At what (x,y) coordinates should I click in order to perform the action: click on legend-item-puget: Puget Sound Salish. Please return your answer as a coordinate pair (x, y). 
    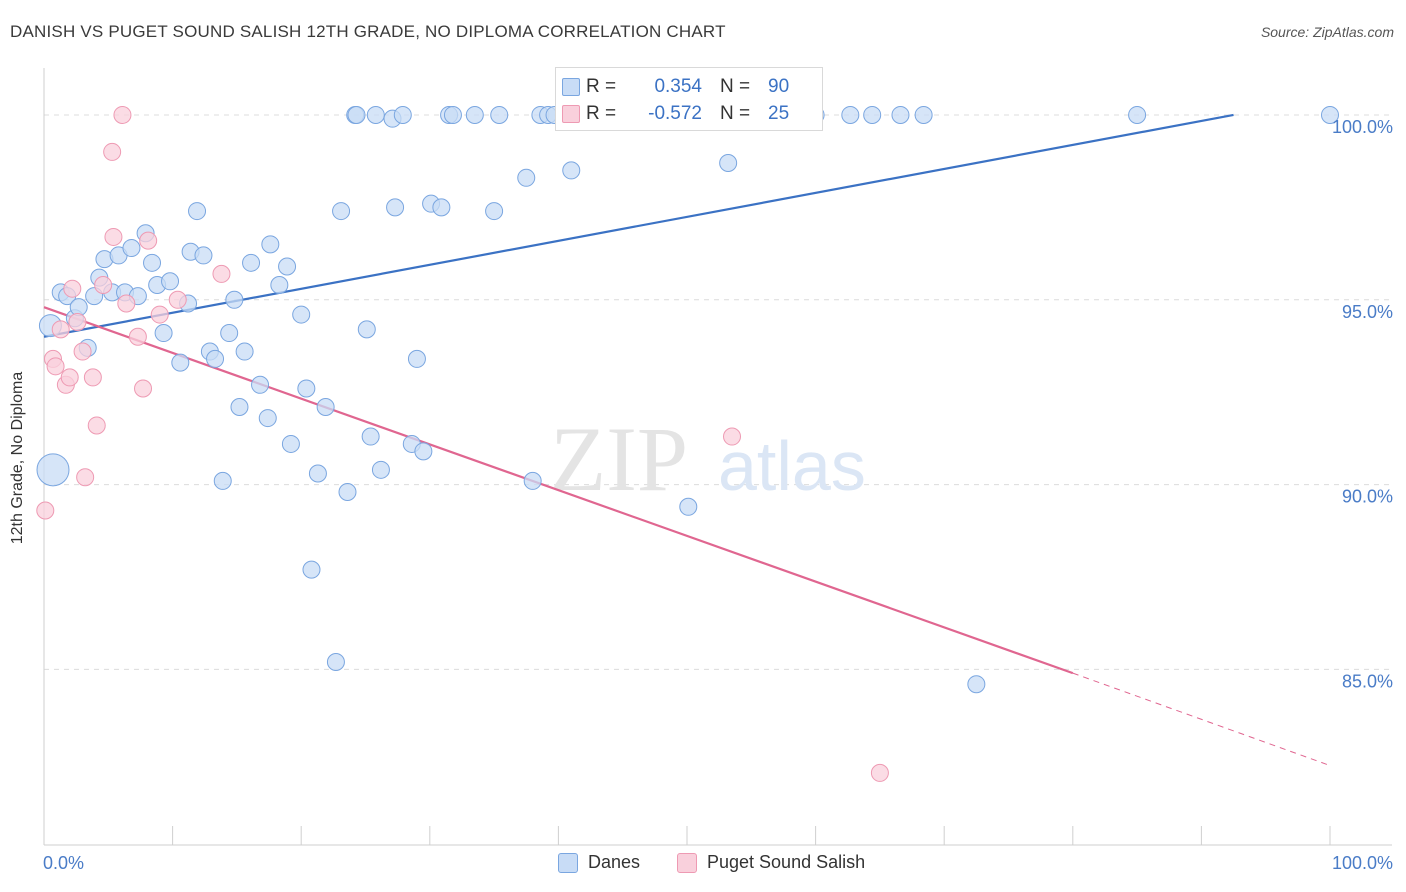
    Looking at the image, I should click on (771, 862).